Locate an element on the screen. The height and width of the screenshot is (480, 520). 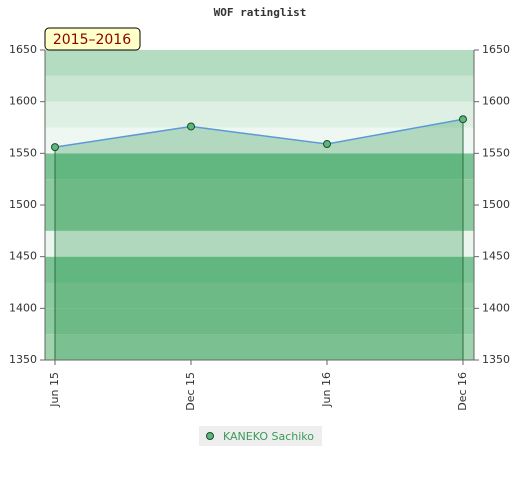
y-tick-label: 1350 is located at coordinates (23, 359).